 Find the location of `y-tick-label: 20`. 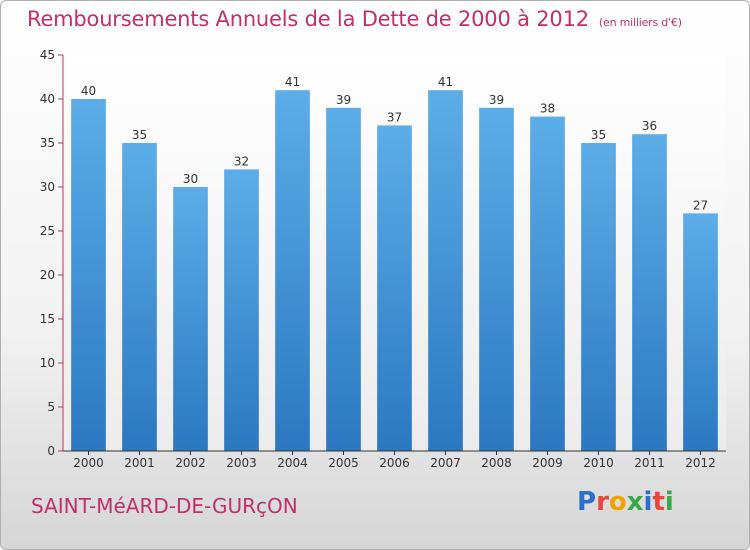

y-tick-label: 20 is located at coordinates (47, 275).